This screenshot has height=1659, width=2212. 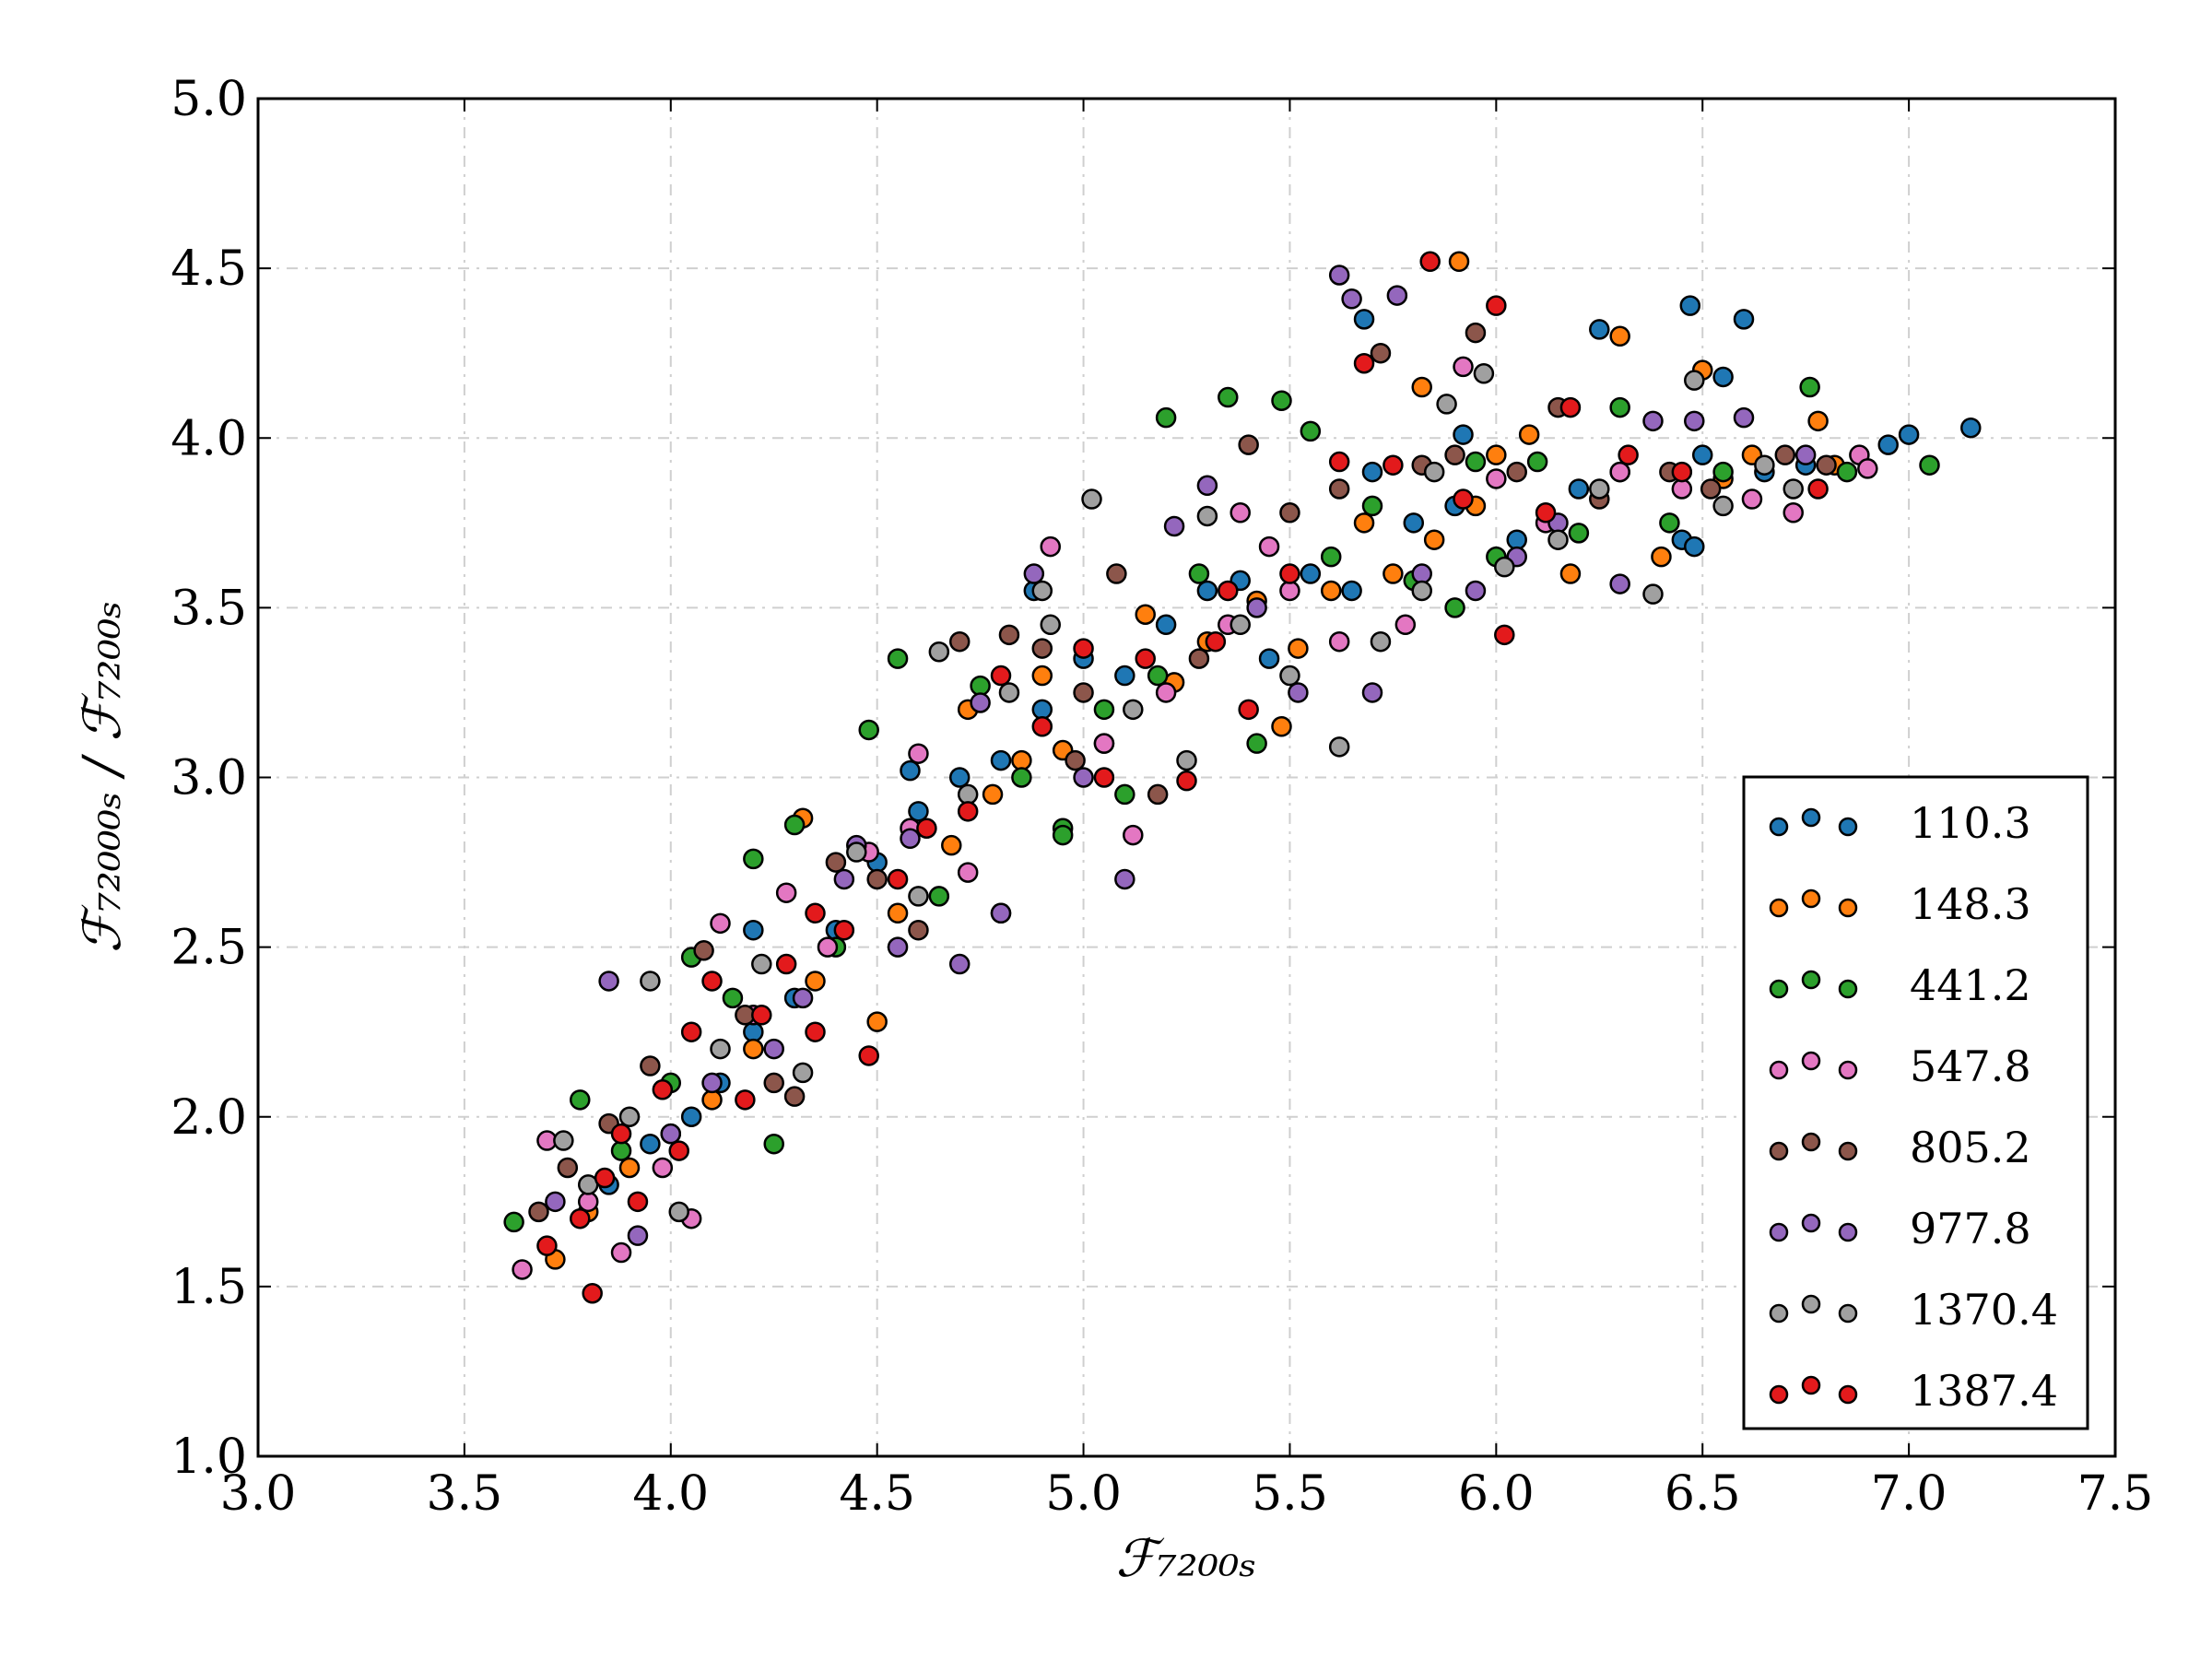 What do you see at coordinates (103, 777) in the screenshot?
I see `y-axis-label: ℱ₇₂₀₀₀ₛ / ℱ₇₂₀₀ₛ` at bounding box center [103, 777].